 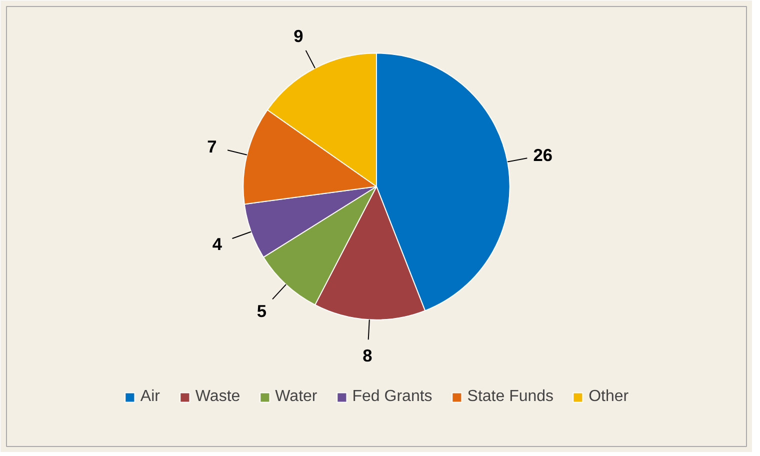 What do you see at coordinates (608, 397) in the screenshot?
I see `legend-label: Other` at bounding box center [608, 397].